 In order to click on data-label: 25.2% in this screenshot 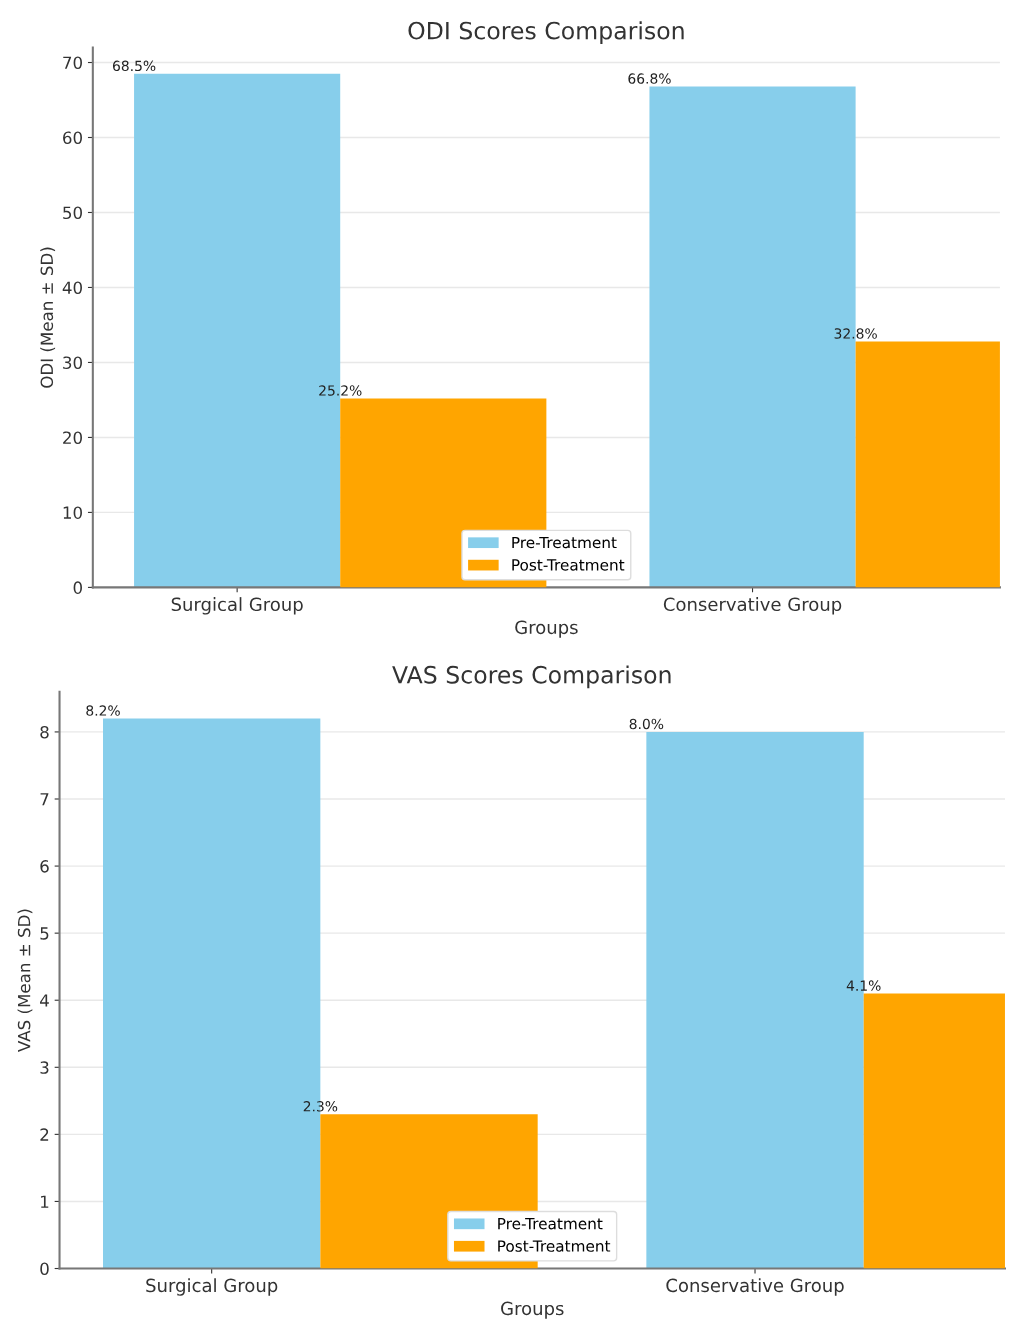, I will do `click(340, 390)`.